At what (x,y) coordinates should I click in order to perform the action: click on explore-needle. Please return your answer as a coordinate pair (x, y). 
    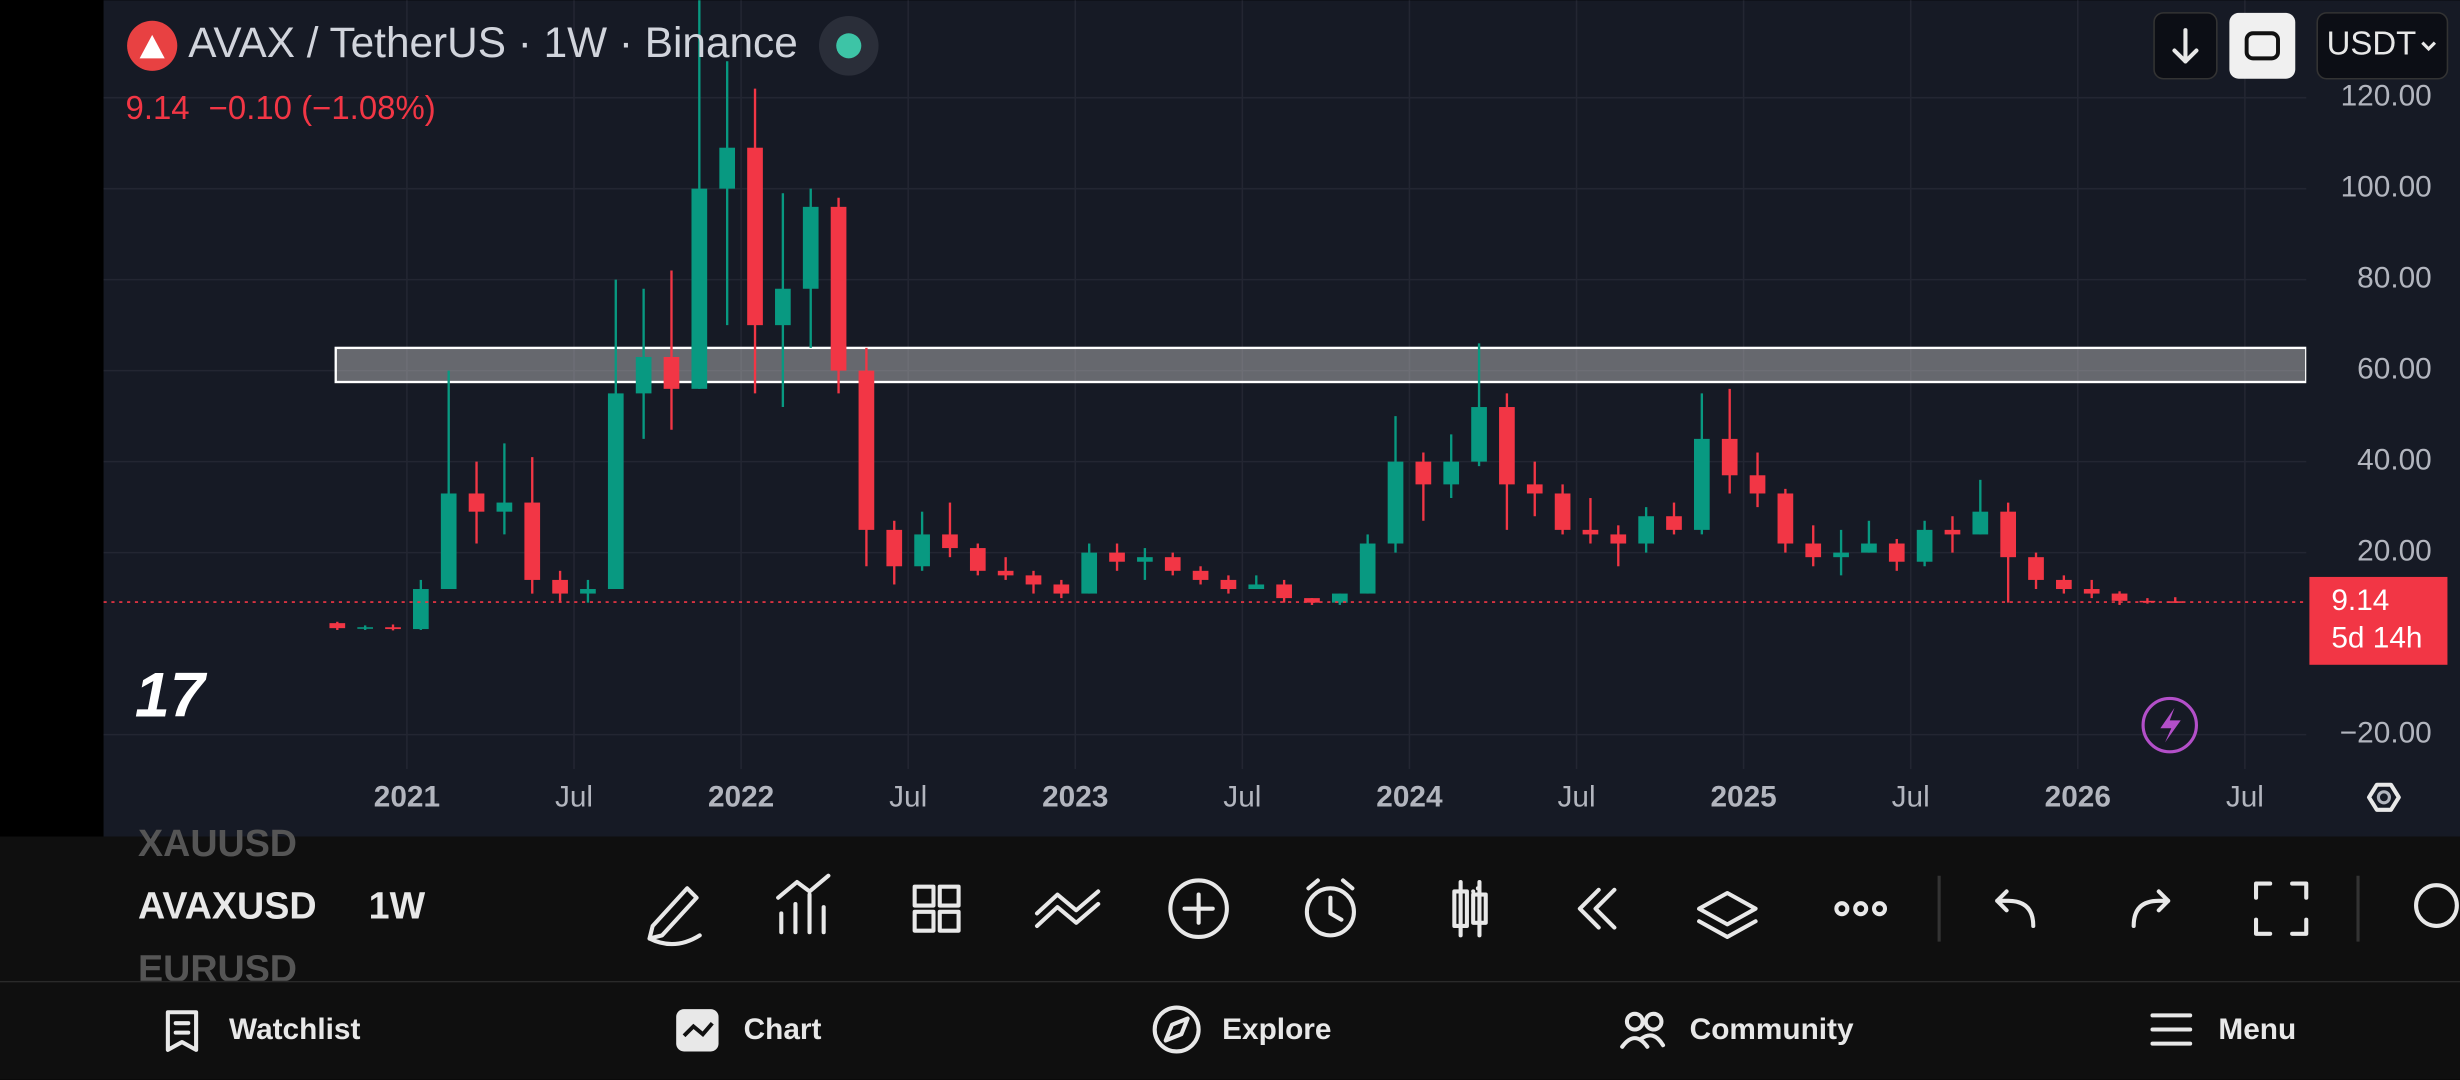
    Looking at the image, I should click on (1176, 1029).